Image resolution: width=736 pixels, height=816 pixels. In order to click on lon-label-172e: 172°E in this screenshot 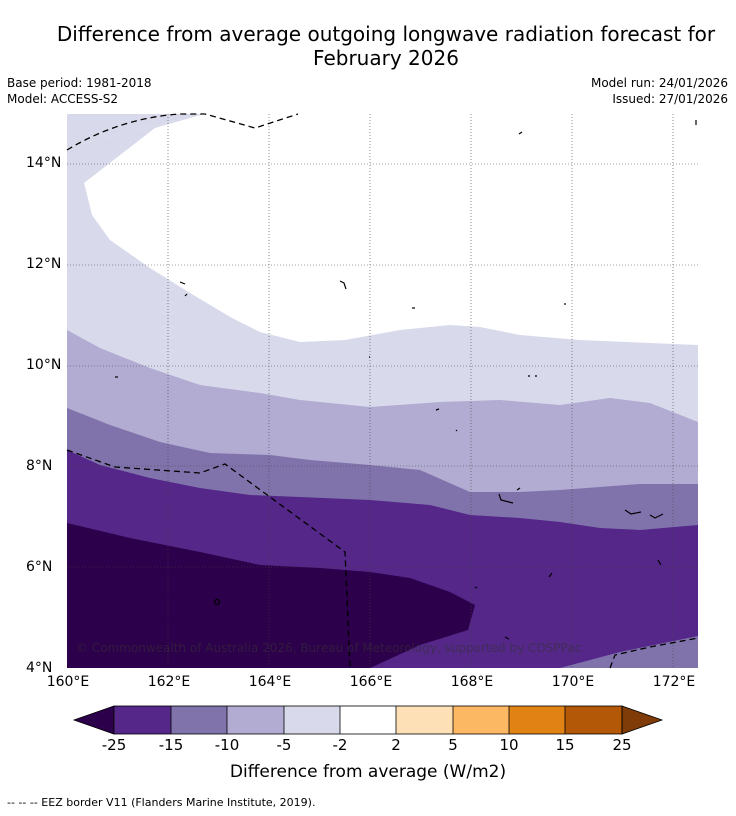, I will do `click(674, 682)`.